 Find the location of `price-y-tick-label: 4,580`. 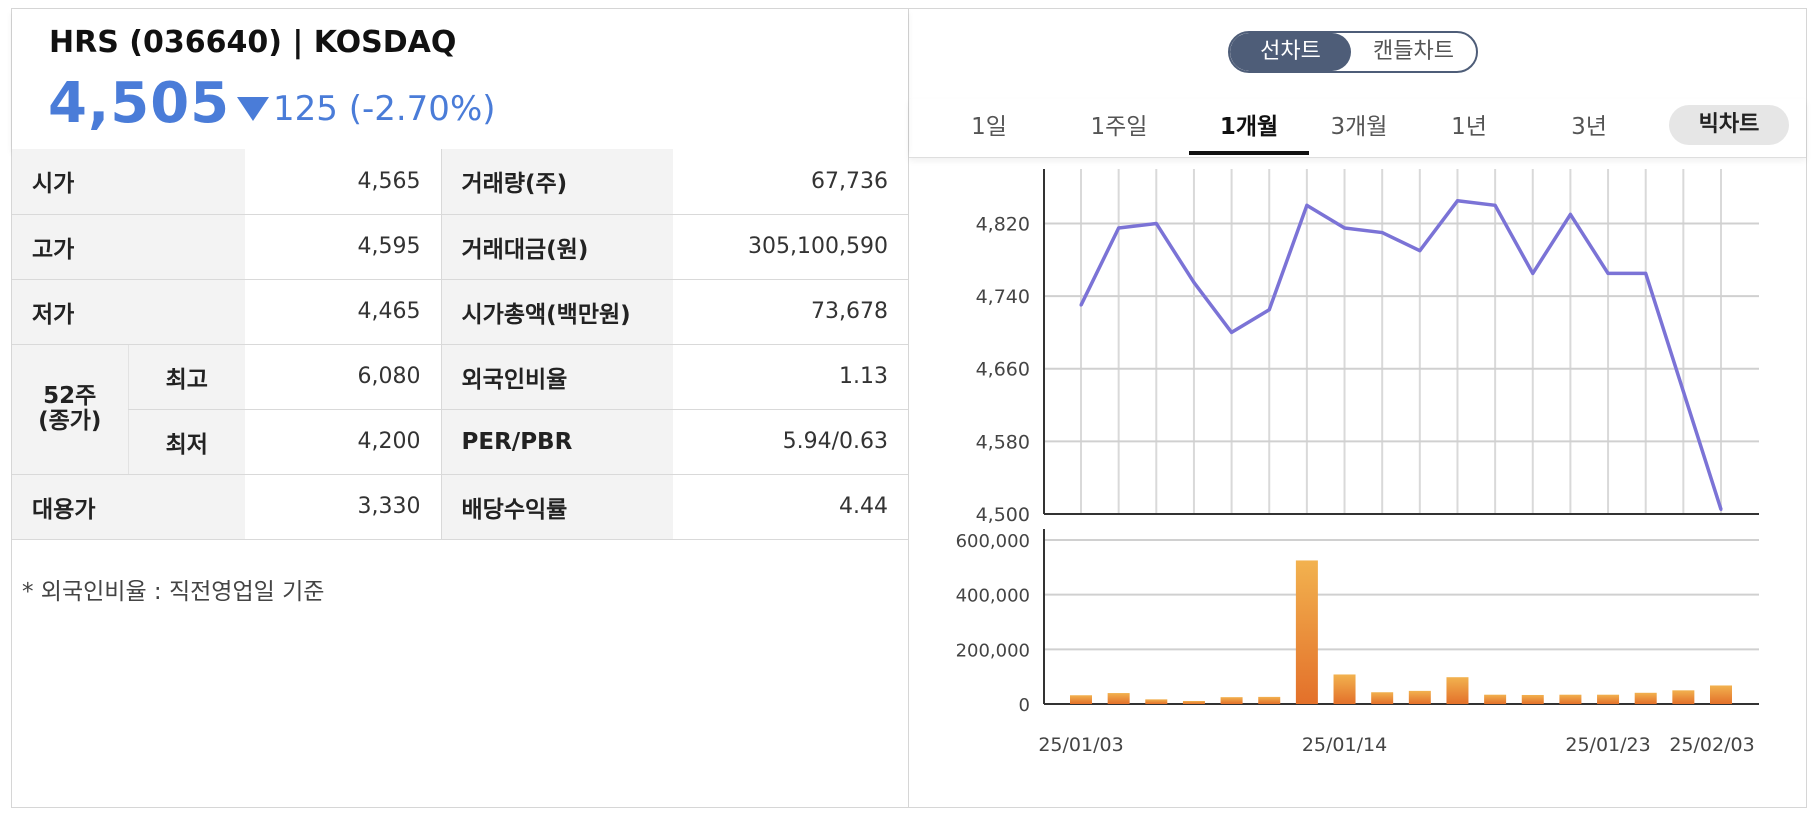

price-y-tick-label: 4,580 is located at coordinates (1003, 442).